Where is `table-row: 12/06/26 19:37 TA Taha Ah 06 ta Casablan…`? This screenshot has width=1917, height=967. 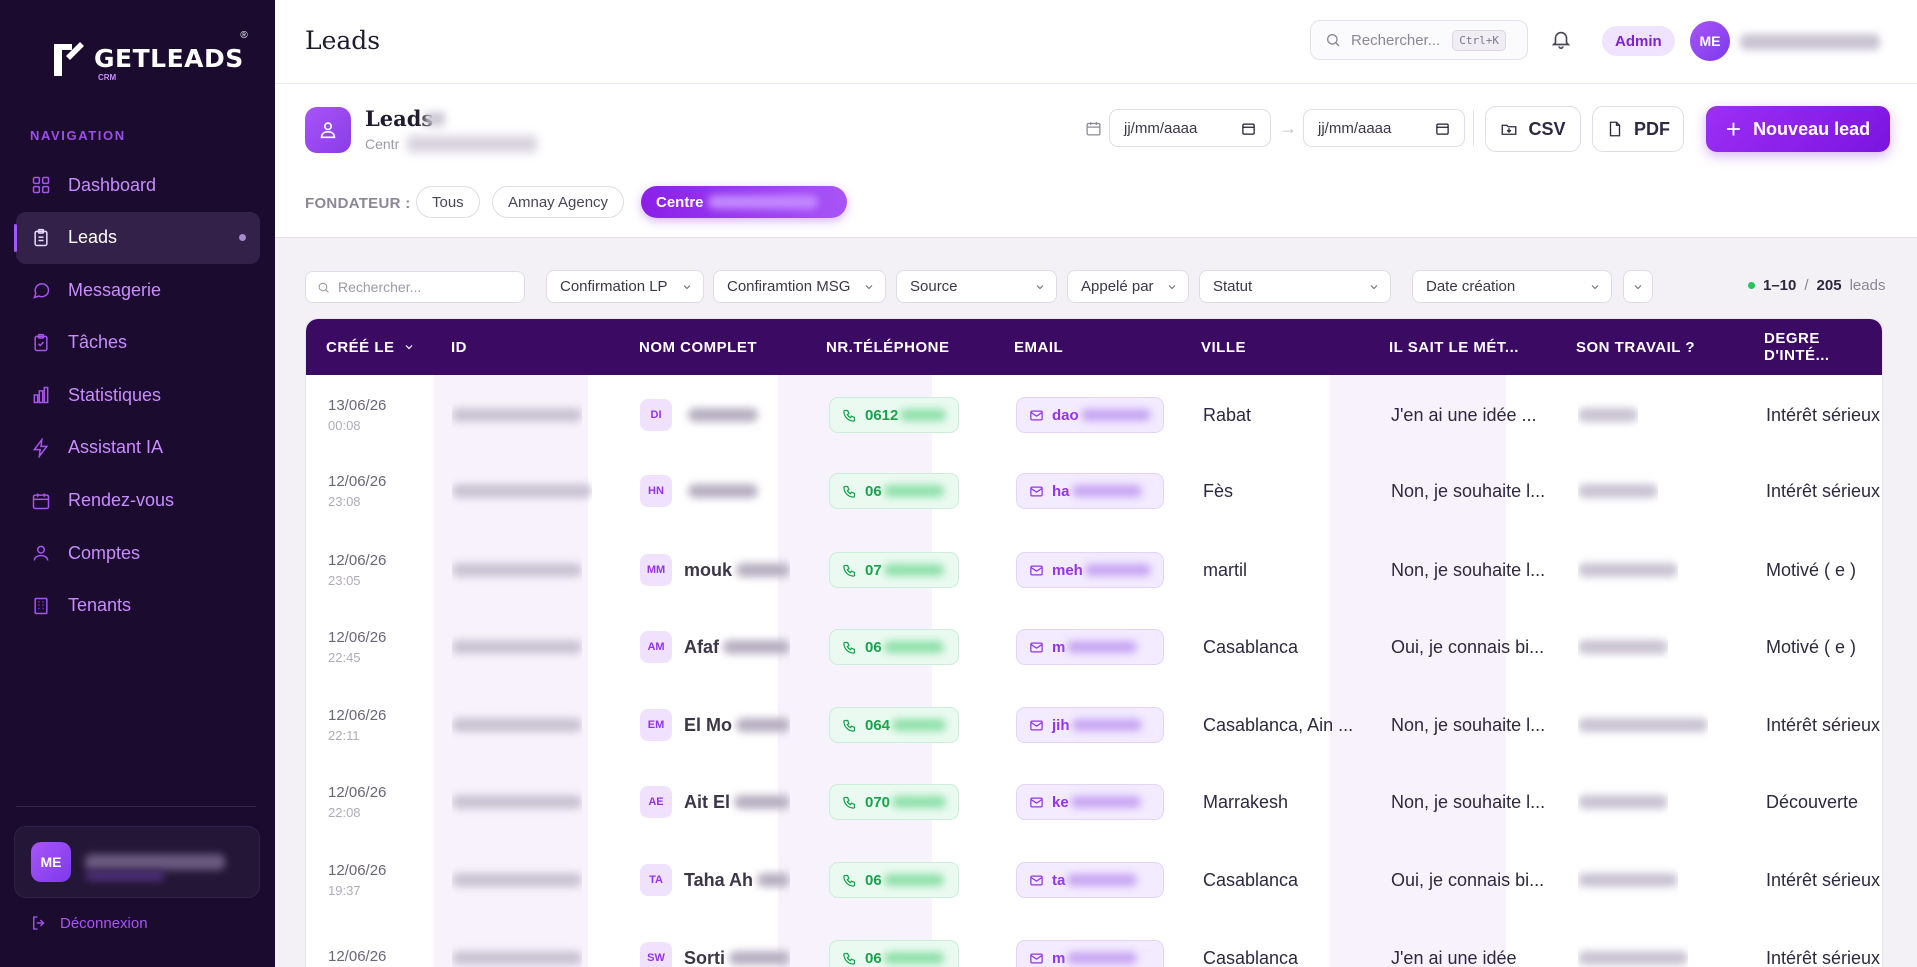 table-row: 12/06/26 19:37 TA Taha Ah 06 ta Casablan… is located at coordinates (1094, 880).